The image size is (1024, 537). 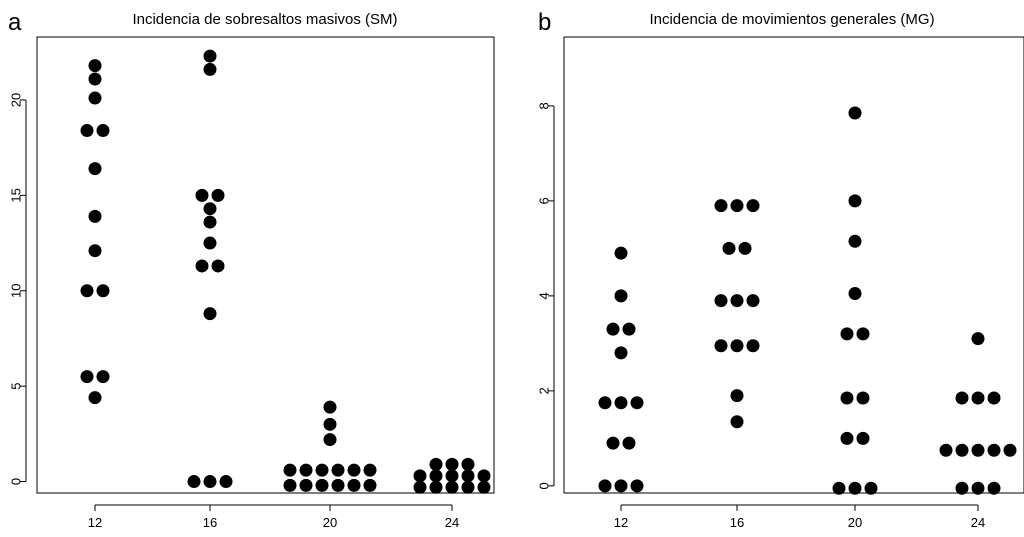 What do you see at coordinates (16, 386) in the screenshot?
I see `y-tick-label: 5` at bounding box center [16, 386].